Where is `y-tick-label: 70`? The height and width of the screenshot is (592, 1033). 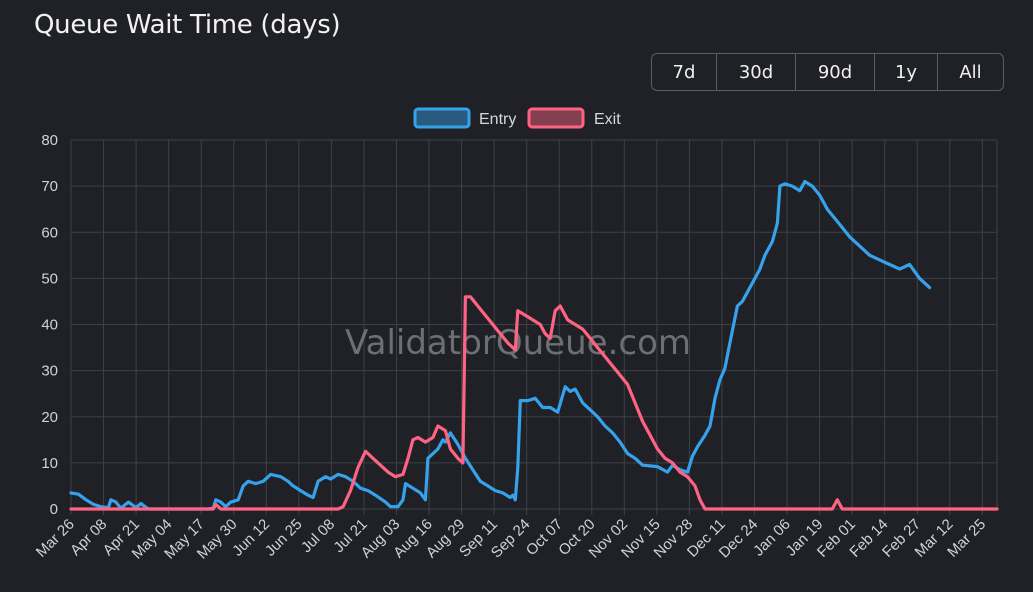 y-tick-label: 70 is located at coordinates (49, 186).